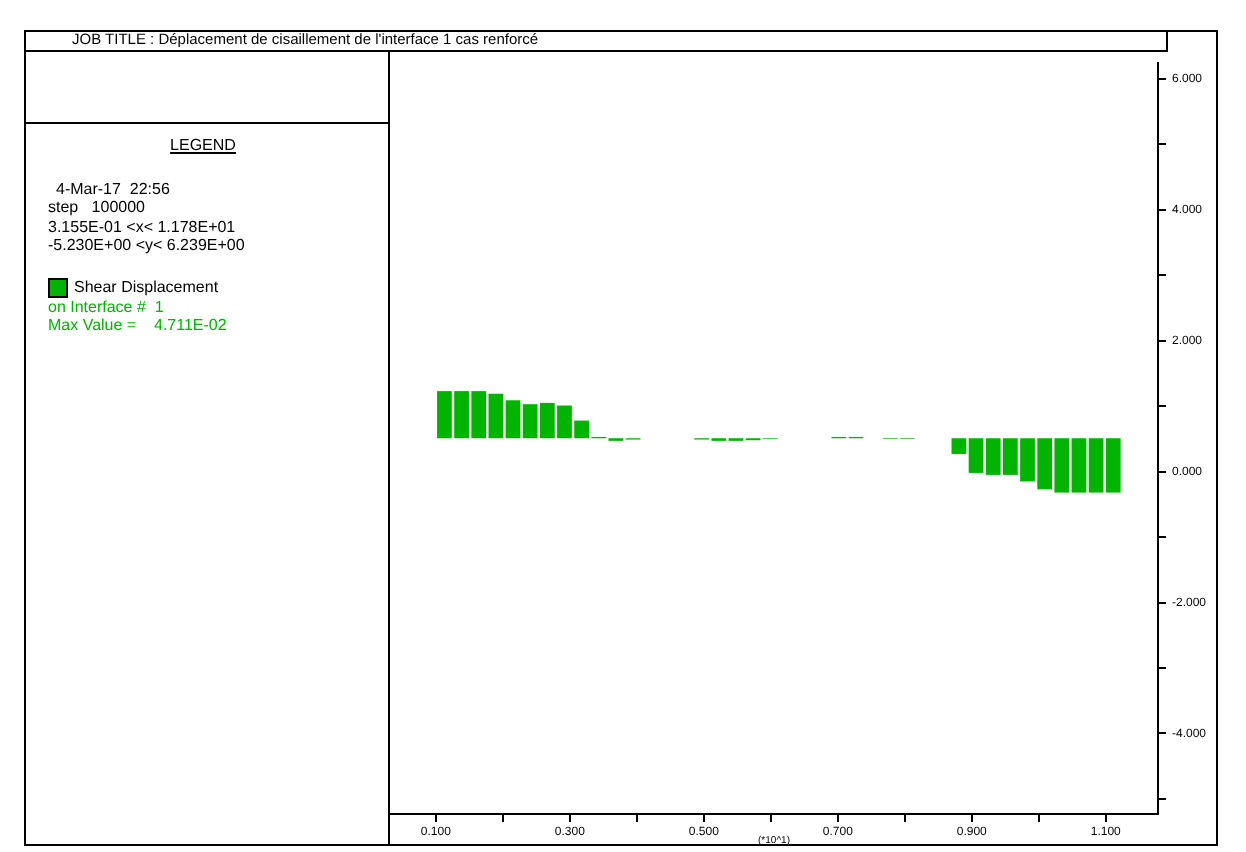  I want to click on text: 4-Mar-17 22:56, so click(114, 188).